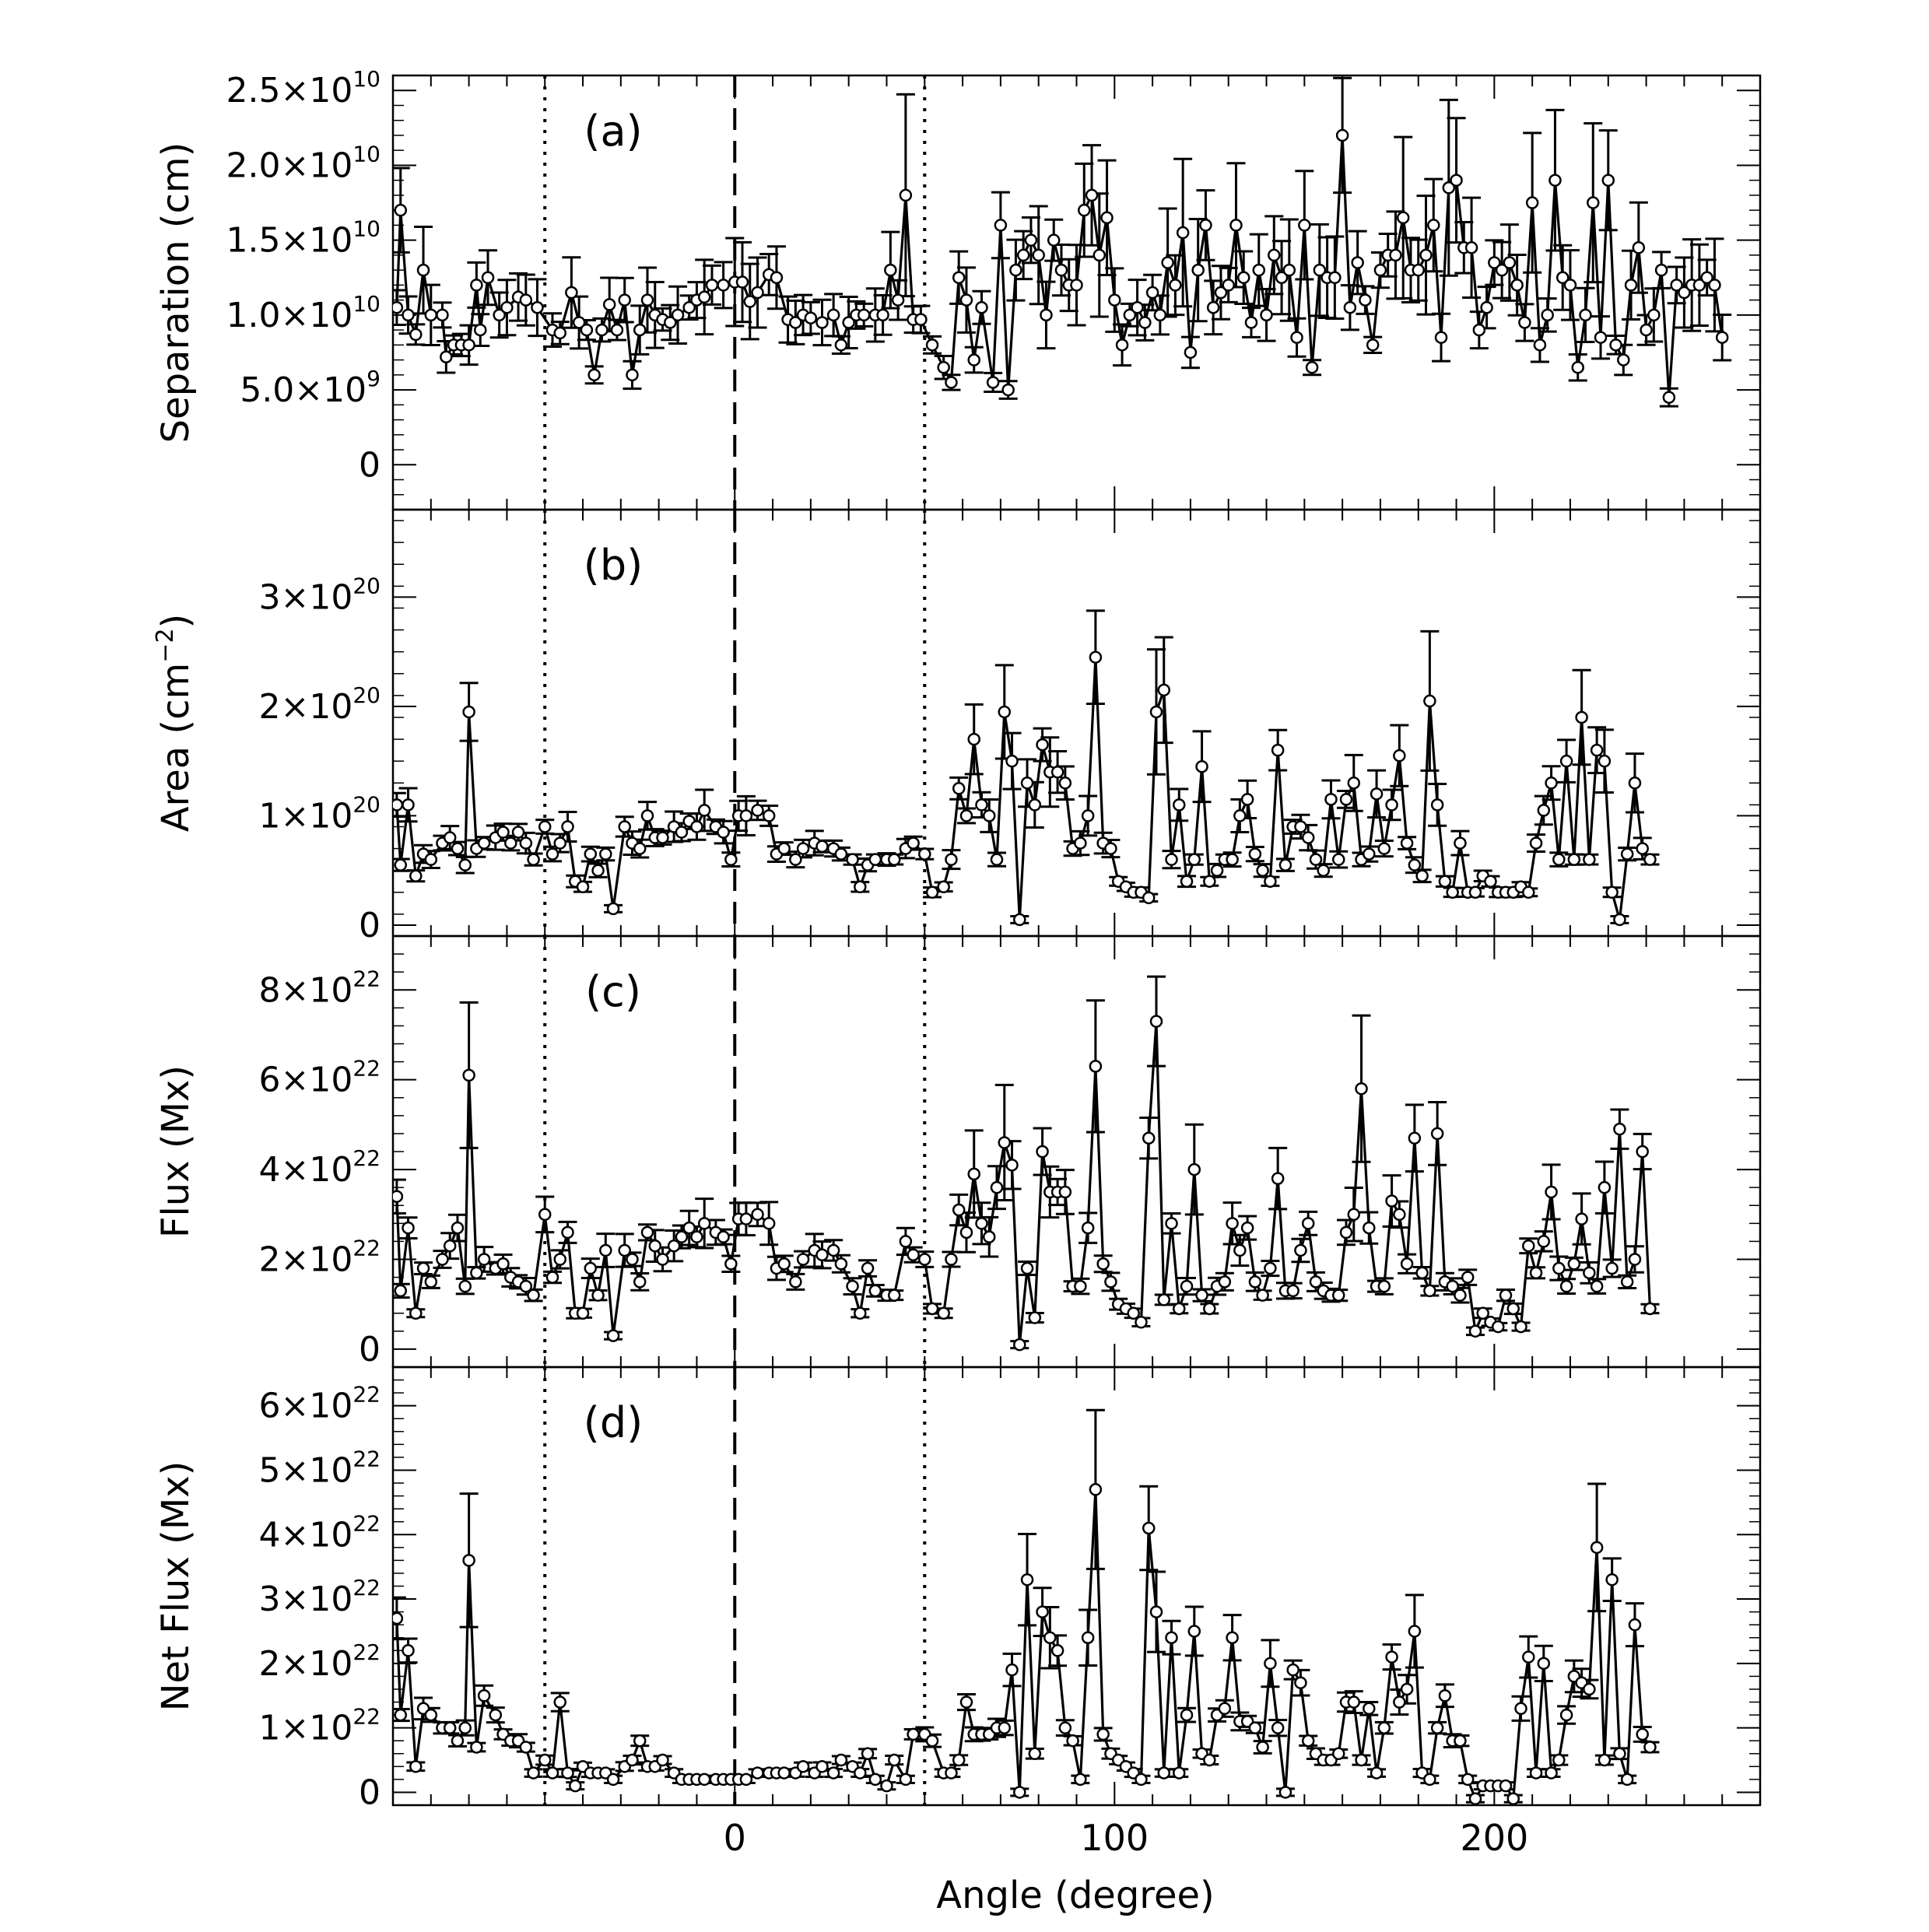 Image resolution: width=1929 pixels, height=1932 pixels. What do you see at coordinates (1075, 1896) in the screenshot?
I see `x-axis-label: Angle (degree)` at bounding box center [1075, 1896].